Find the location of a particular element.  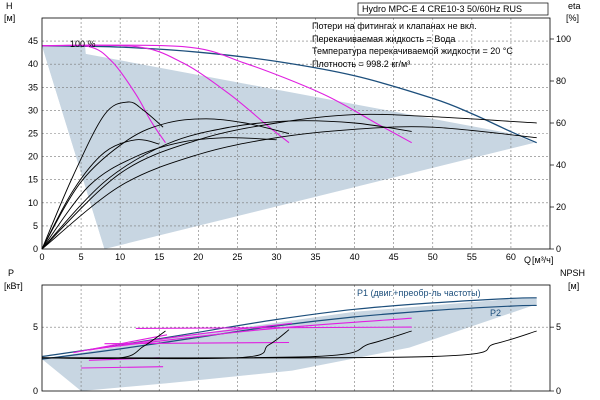

flow-tick-label: 40 is located at coordinates (355, 257).